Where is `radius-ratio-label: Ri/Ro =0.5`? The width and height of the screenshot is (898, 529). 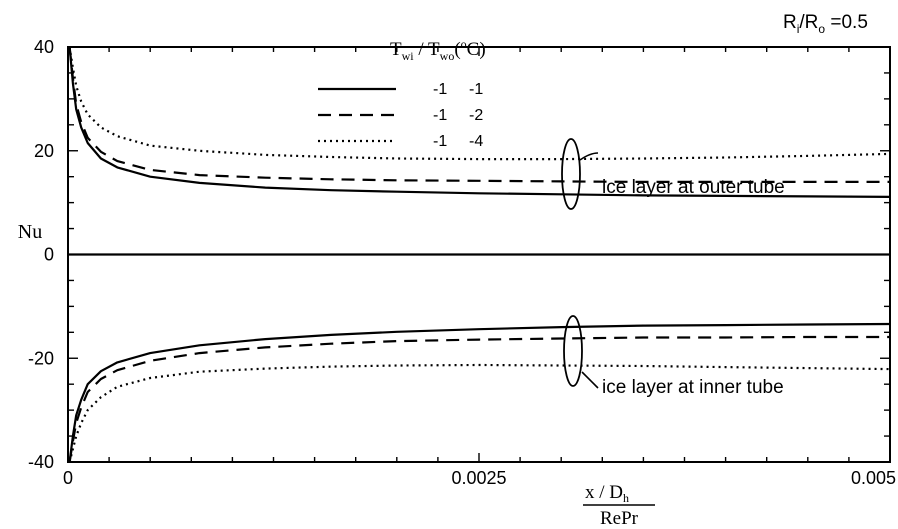
radius-ratio-label: Ri/Ro =0.5 is located at coordinates (825, 24).